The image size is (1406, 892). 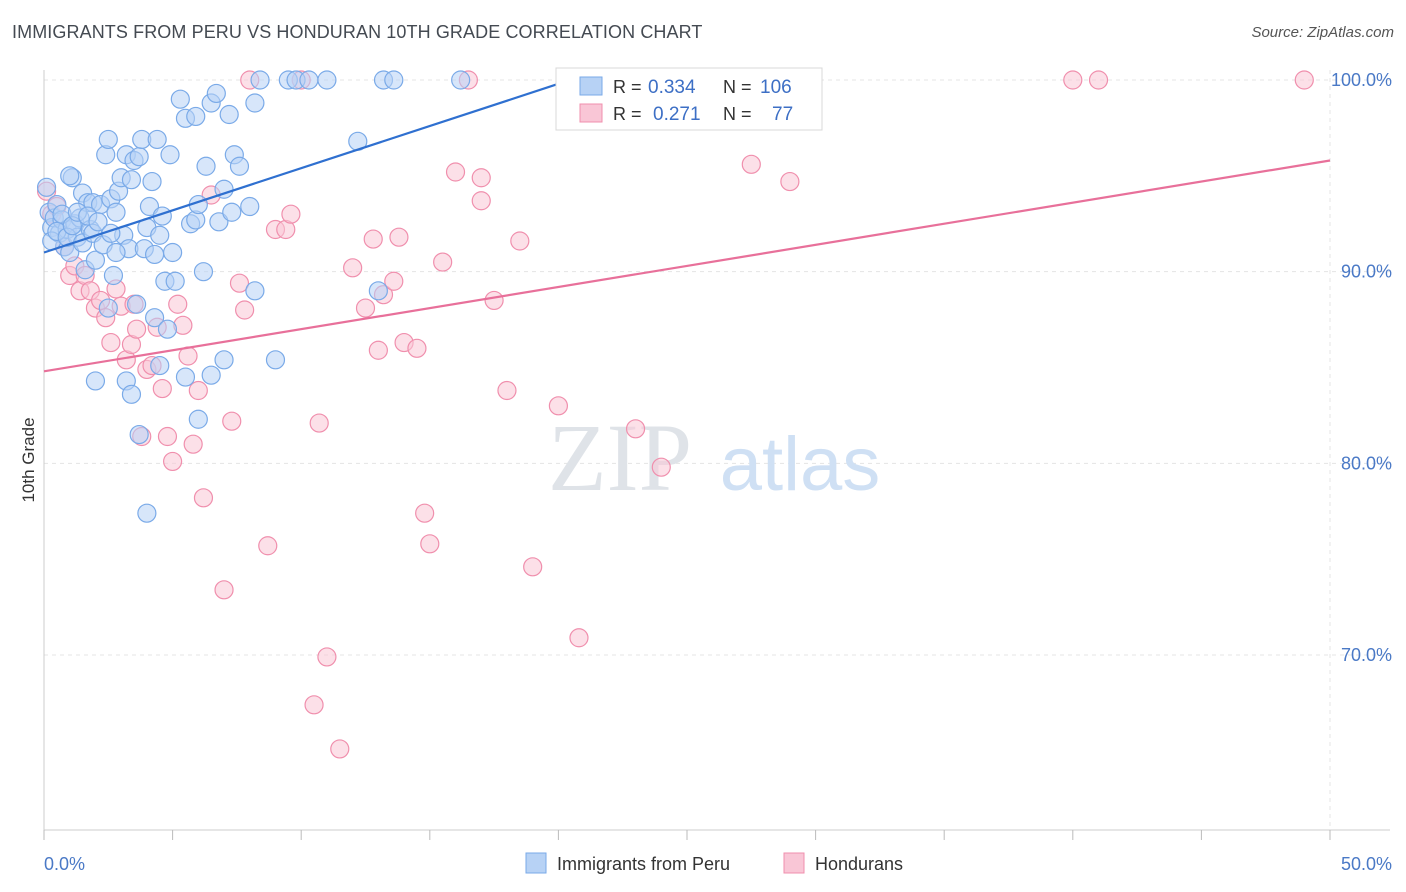 I want to click on bottom-legend-label-hondurans: Hondurans, so click(x=859, y=864).